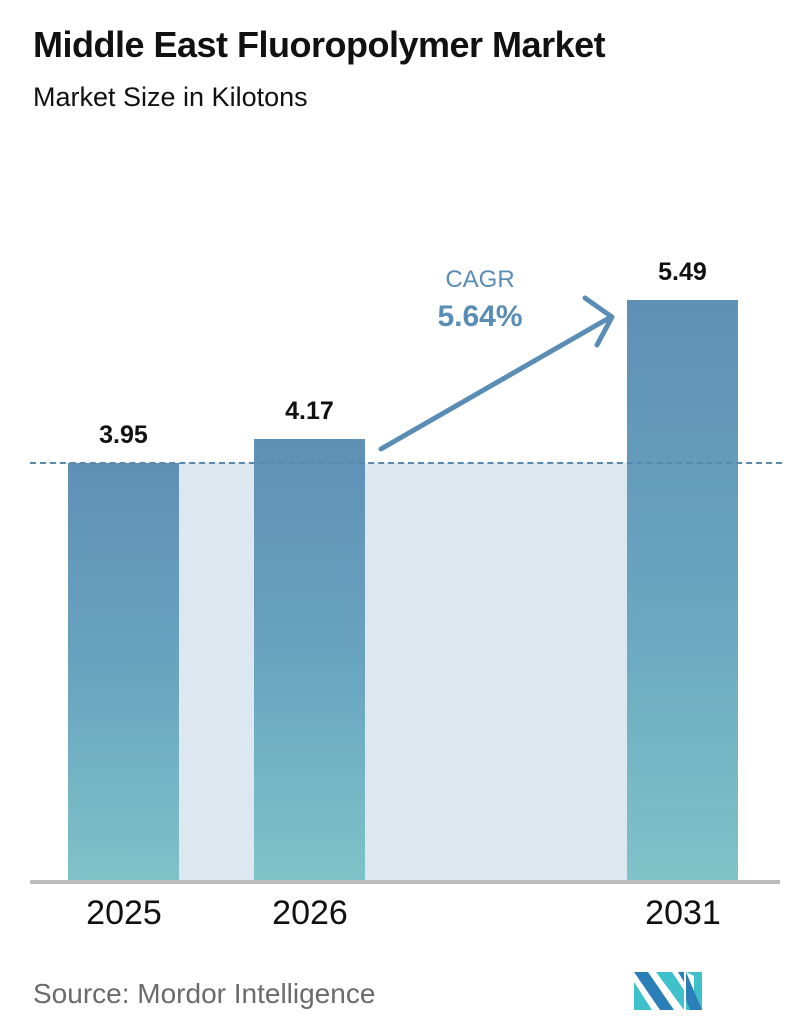 The height and width of the screenshot is (1034, 796). Describe the element at coordinates (668, 991) in the screenshot. I see `mordor-intelligence-logo-icon` at that location.